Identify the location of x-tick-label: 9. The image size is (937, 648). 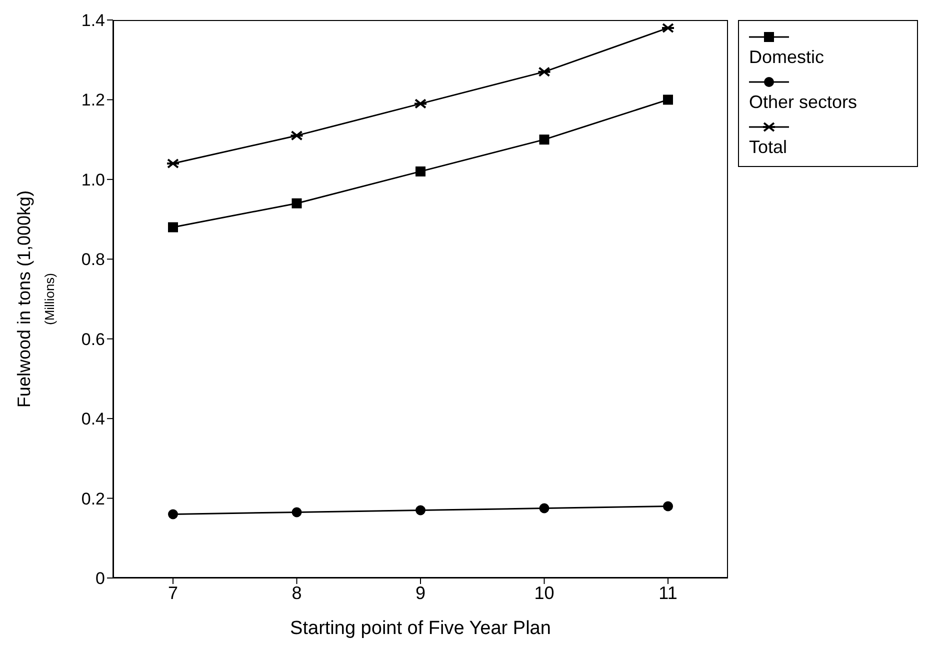
(420, 592).